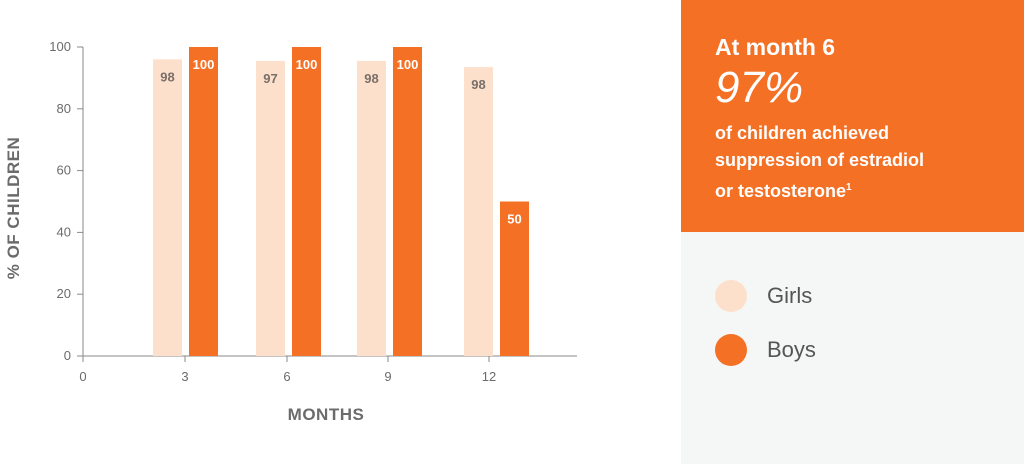 Image resolution: width=1024 pixels, height=464 pixels. What do you see at coordinates (270, 78) in the screenshot?
I see `bar-value-label: 97` at bounding box center [270, 78].